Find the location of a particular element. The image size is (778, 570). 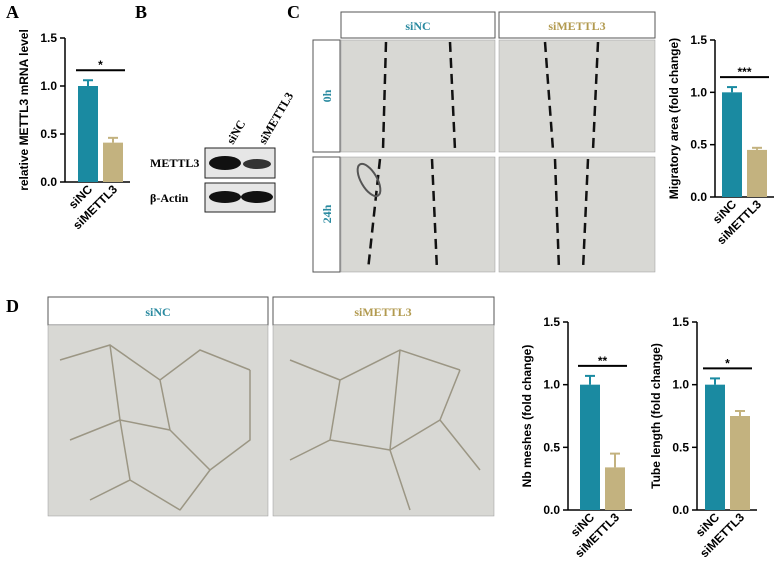

panel-label: A is located at coordinates (12, 12).